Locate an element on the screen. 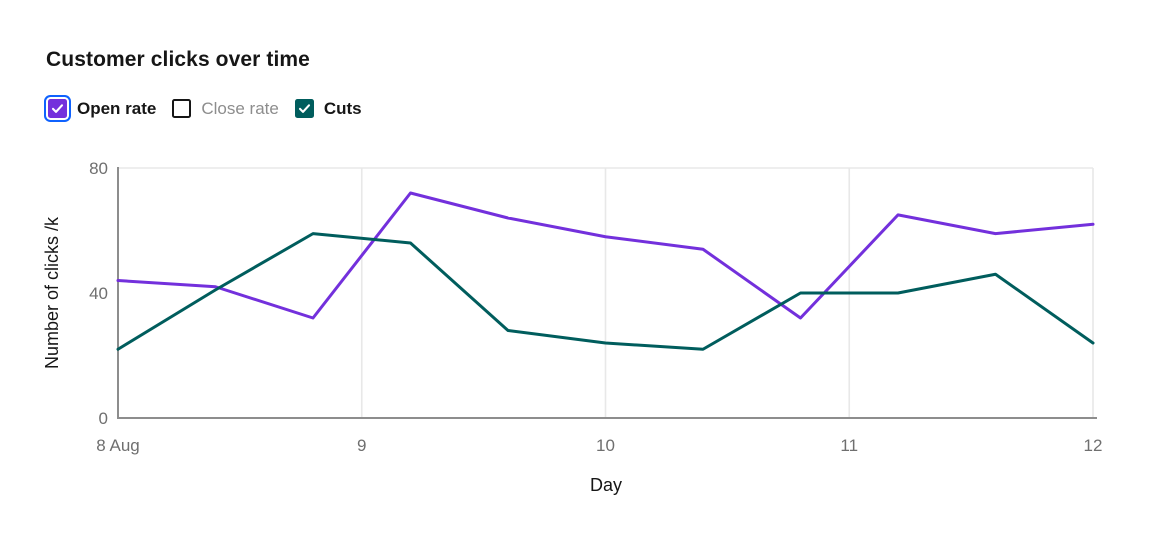  legend-label-cuts: Cuts is located at coordinates (342, 108).